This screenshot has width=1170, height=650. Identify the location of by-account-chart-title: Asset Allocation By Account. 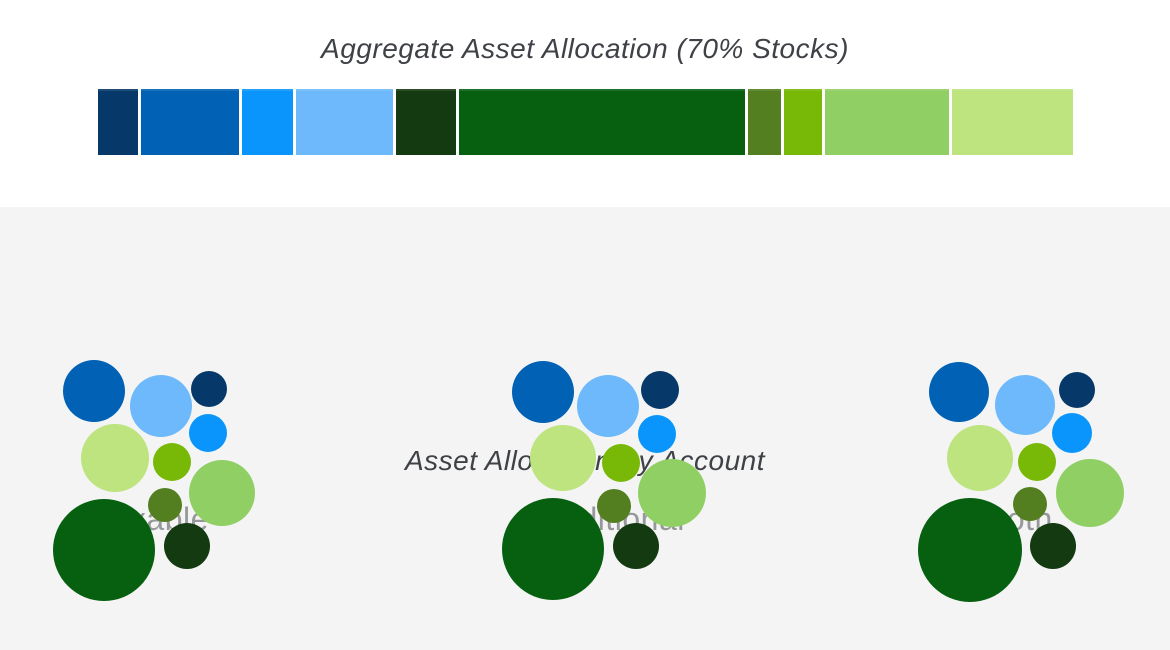
(585, 460).